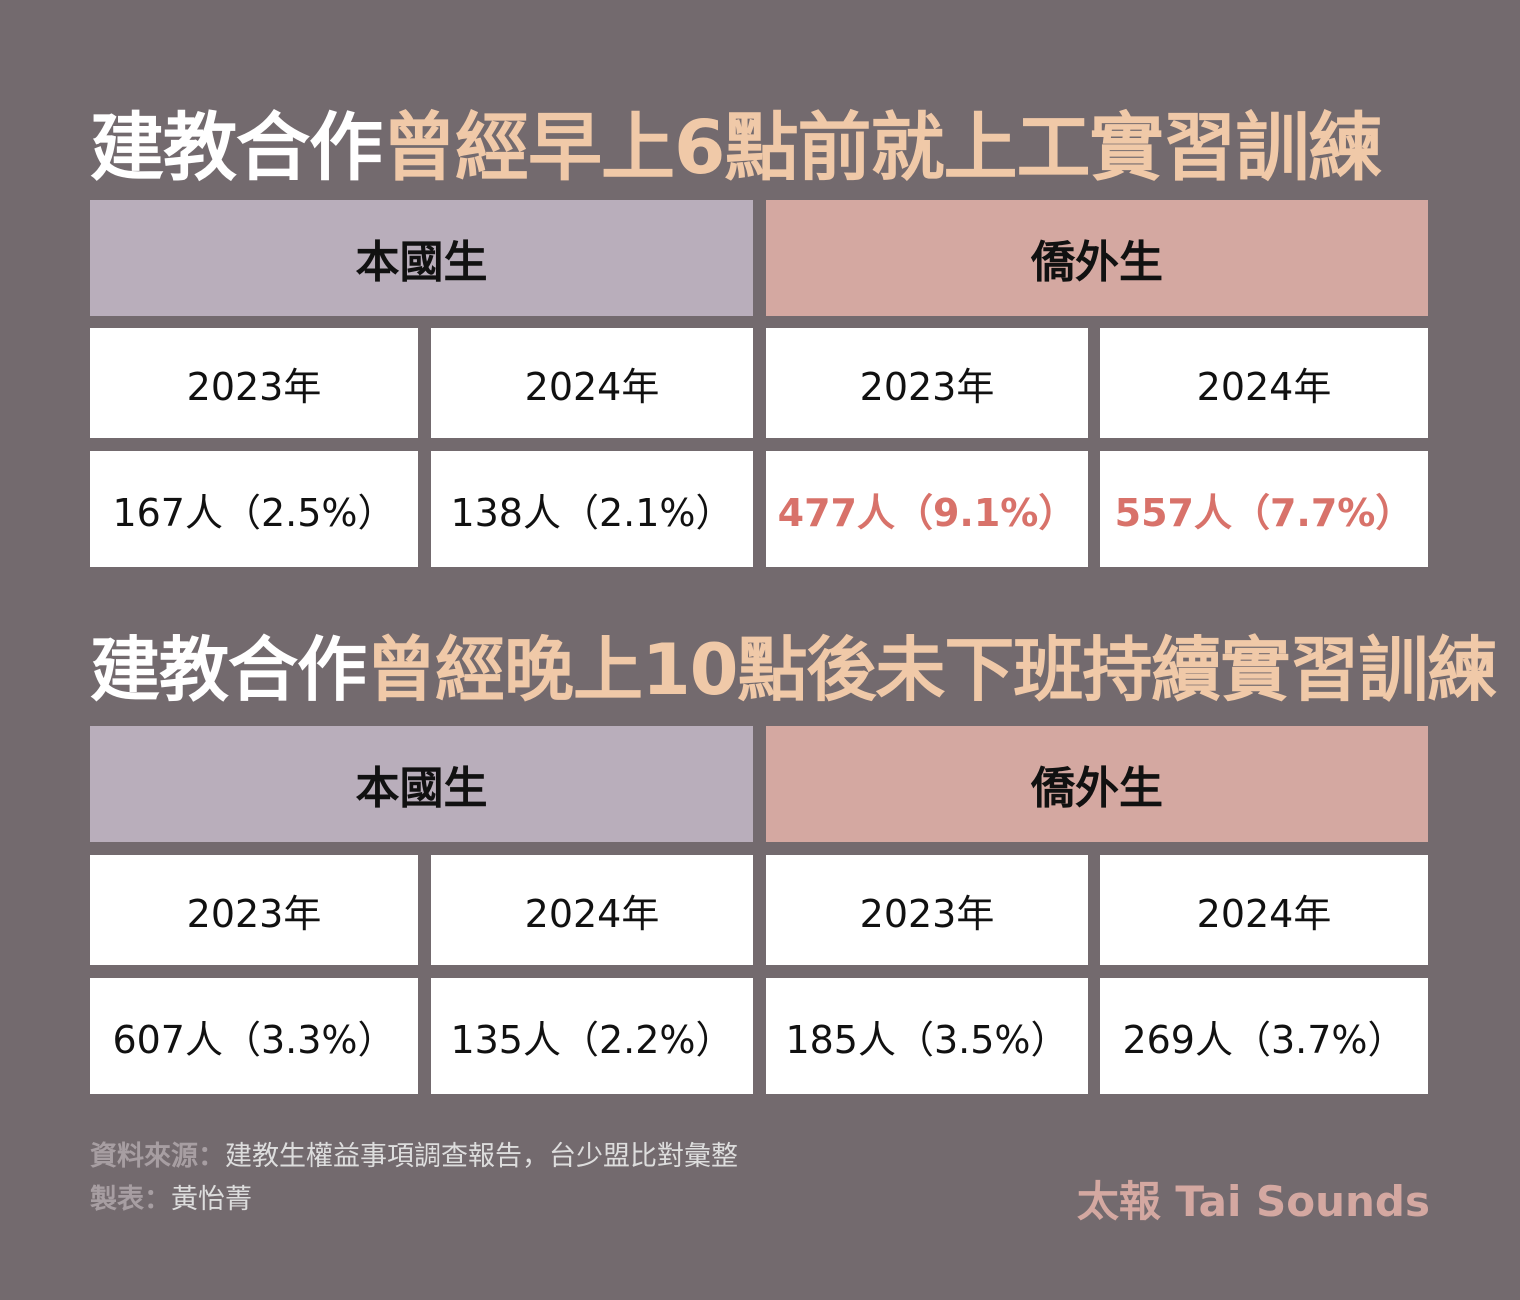 This screenshot has height=1300, width=1520. I want to click on value-cell: 185人（3.5%）, so click(927, 1036).